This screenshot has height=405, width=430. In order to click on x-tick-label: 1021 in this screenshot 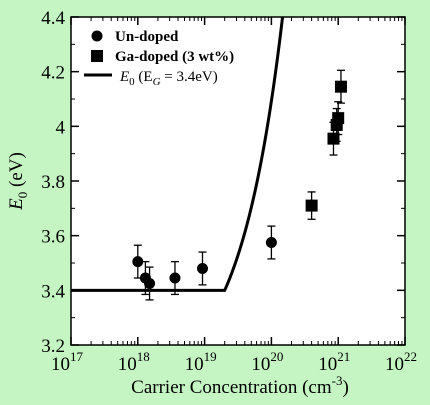, I will do `click(334, 362)`.